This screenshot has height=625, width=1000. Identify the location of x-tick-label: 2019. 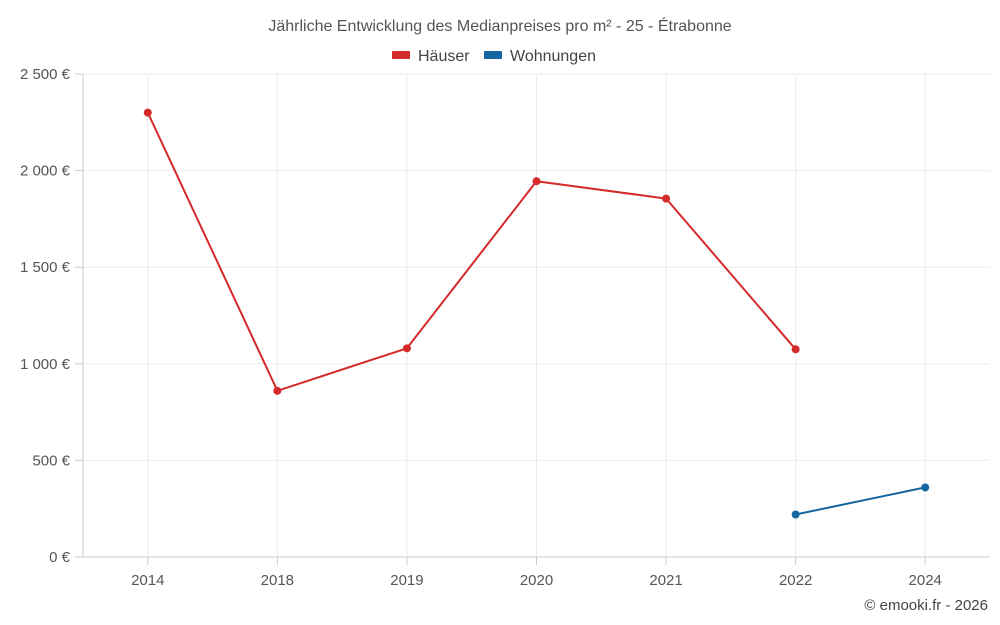
(406, 580).